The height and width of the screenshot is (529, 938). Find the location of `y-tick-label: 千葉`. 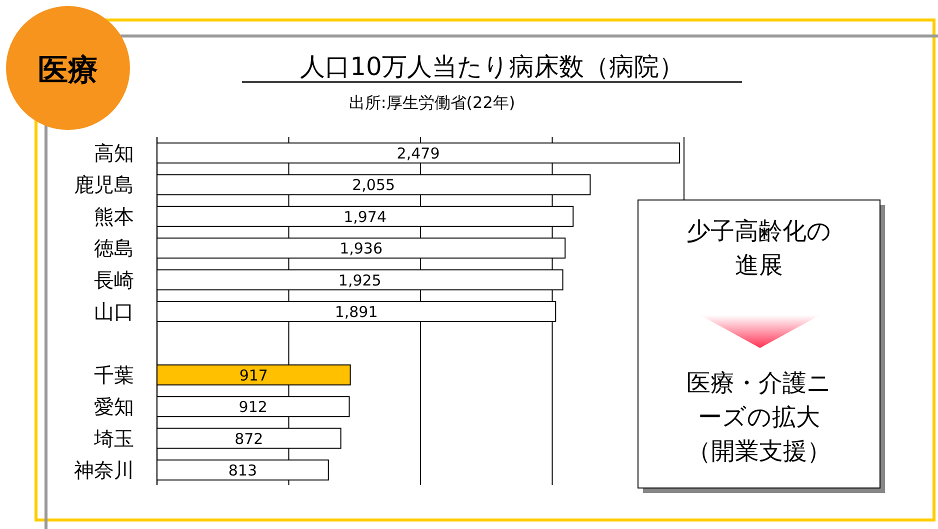

y-tick-label: 千葉 is located at coordinates (114, 374).